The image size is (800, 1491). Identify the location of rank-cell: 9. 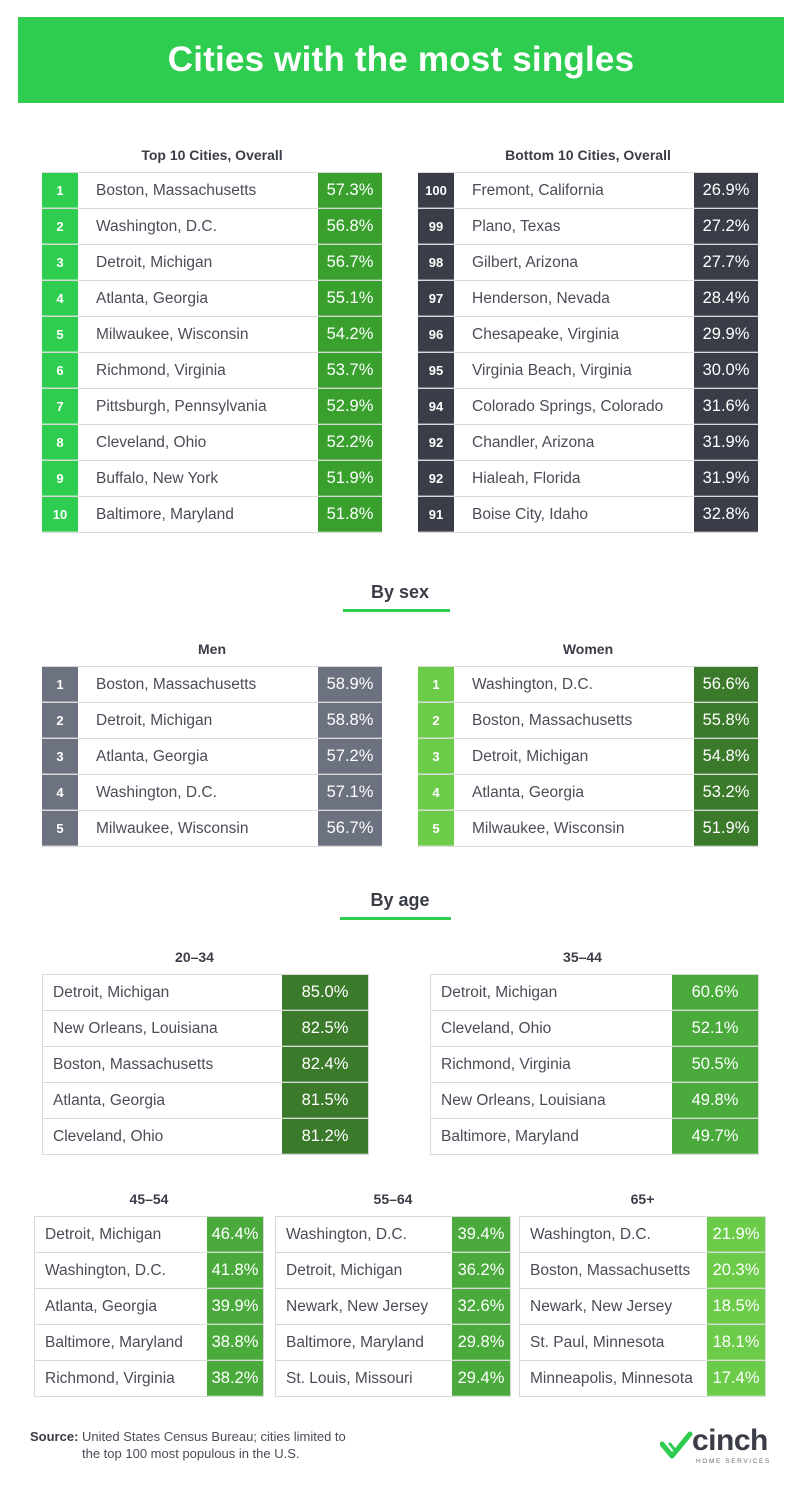
(60, 478).